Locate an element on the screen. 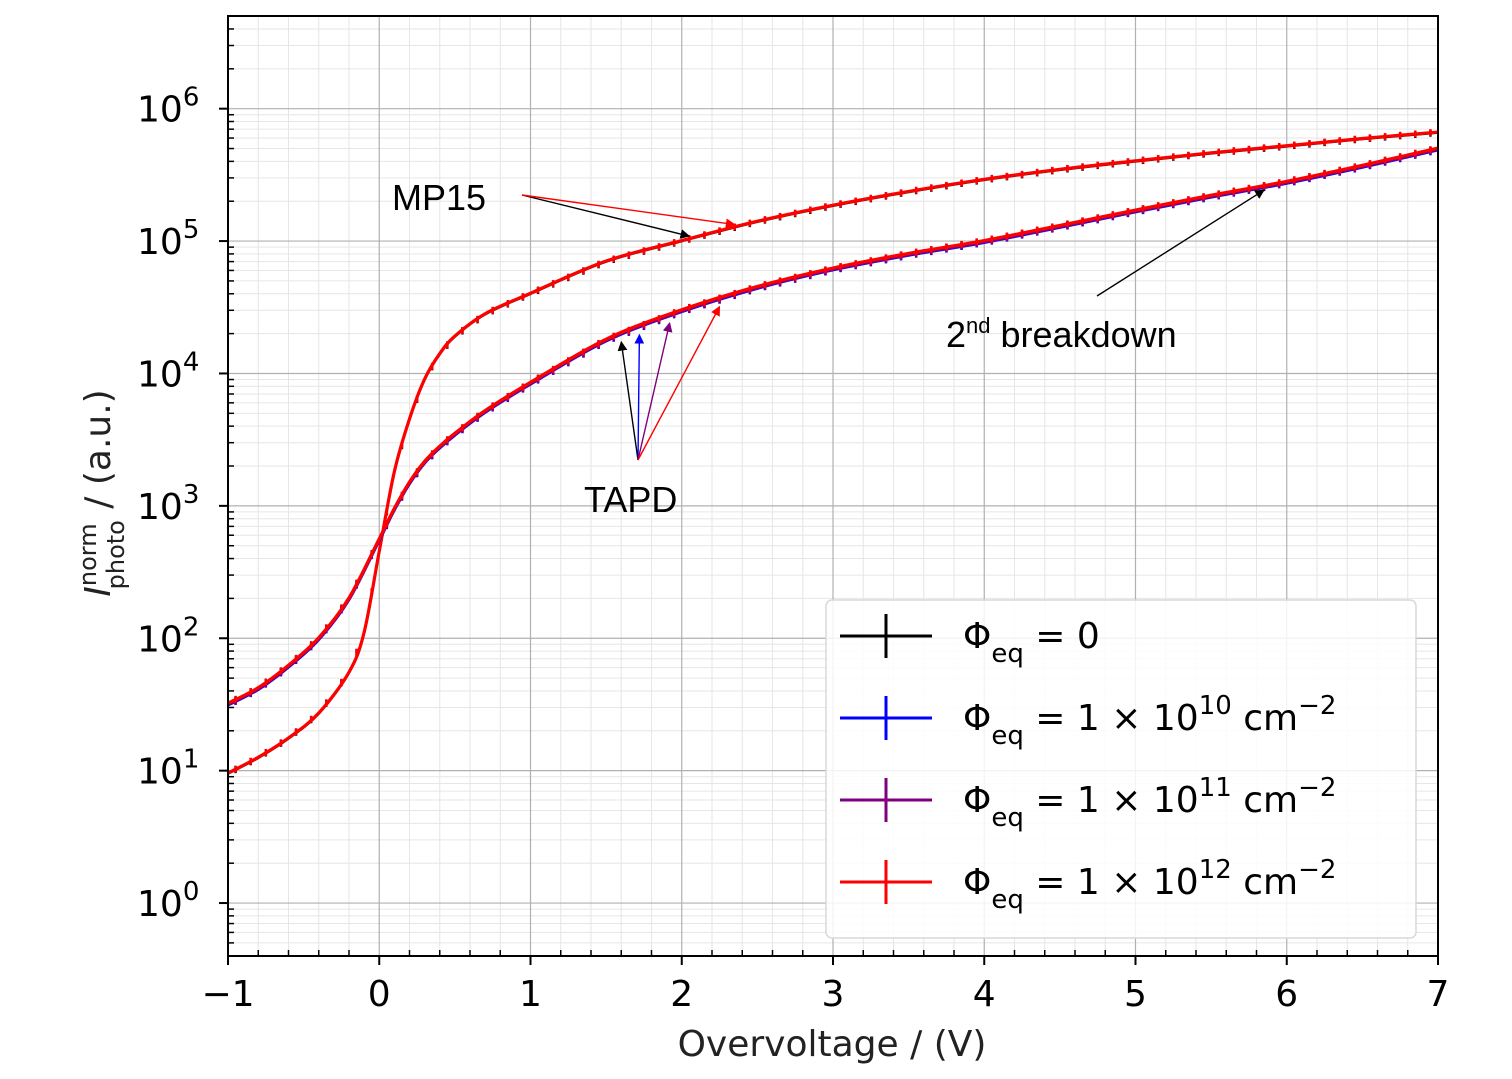  legend-label: Φeq = 1 × 1012 cm−2 is located at coordinates (1149, 885).